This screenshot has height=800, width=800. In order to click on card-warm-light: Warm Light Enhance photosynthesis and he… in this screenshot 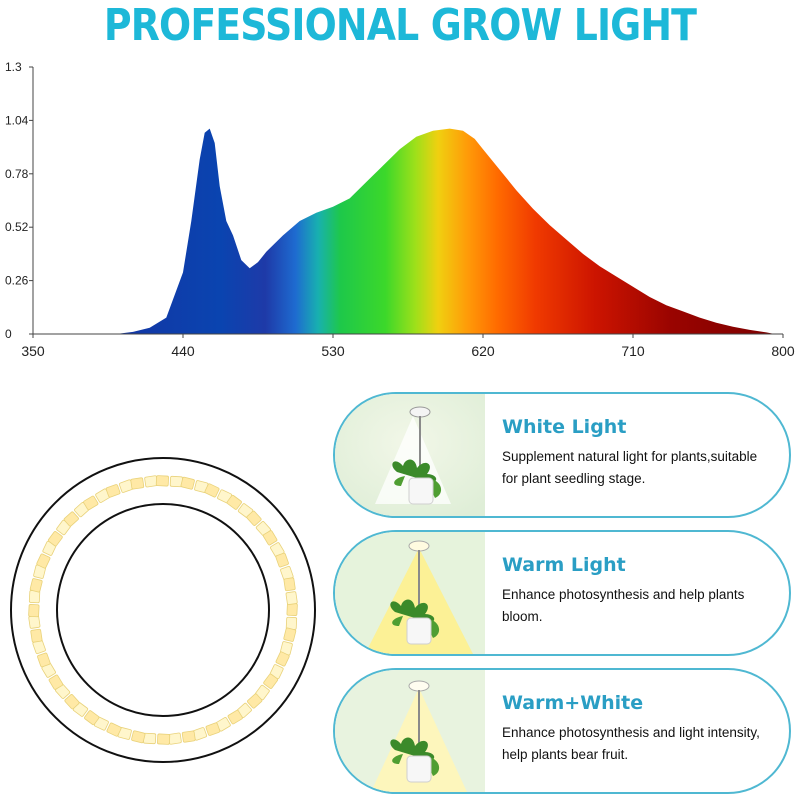, I will do `click(562, 593)`.